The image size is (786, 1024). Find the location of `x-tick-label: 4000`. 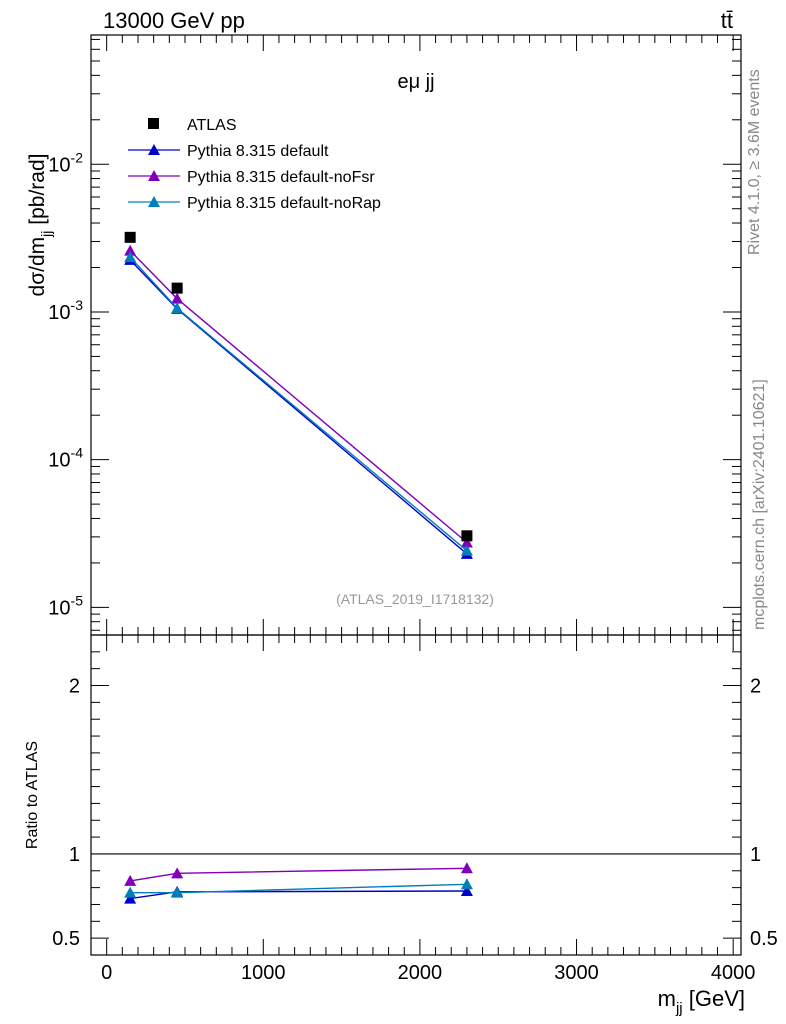

x-tick-label: 4000 is located at coordinates (733, 973).